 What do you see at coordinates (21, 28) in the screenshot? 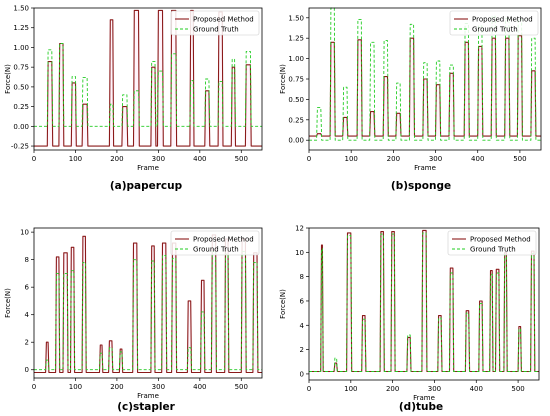
I see `y-tick-label: 1.25` at bounding box center [21, 28].